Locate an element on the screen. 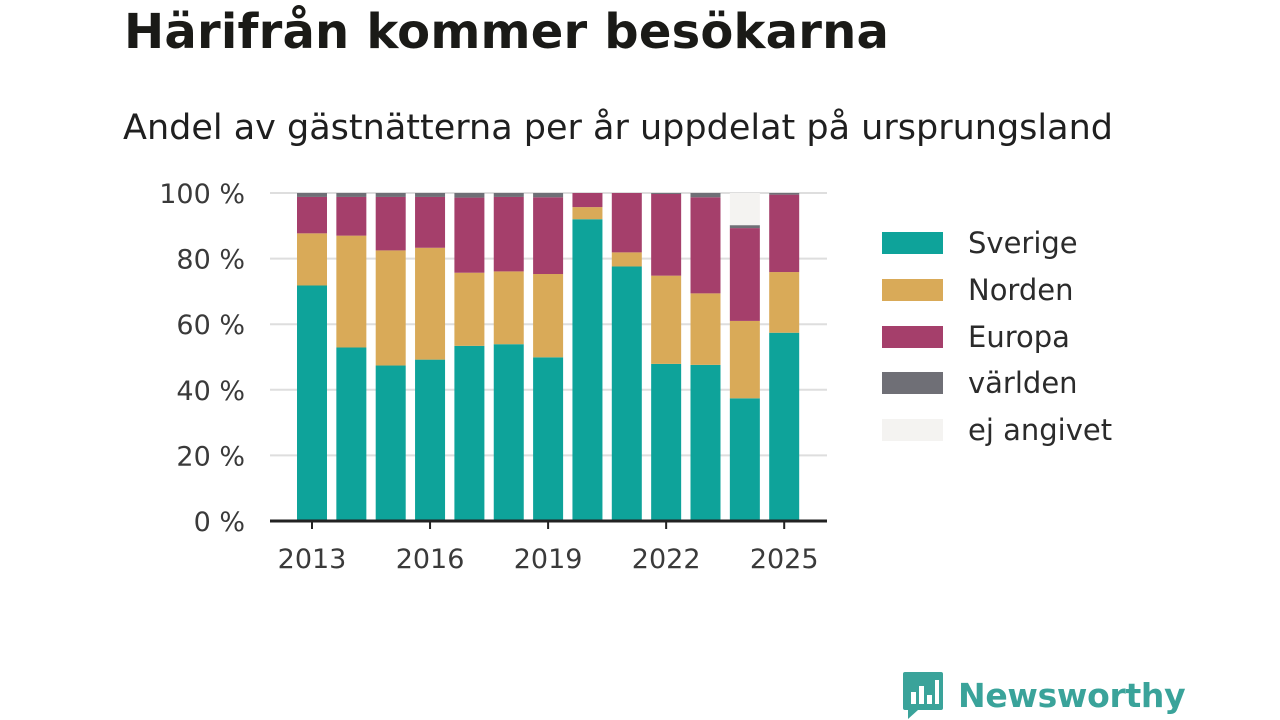 This screenshot has height=720, width=1280. legend-item: Europa is located at coordinates (997, 336).